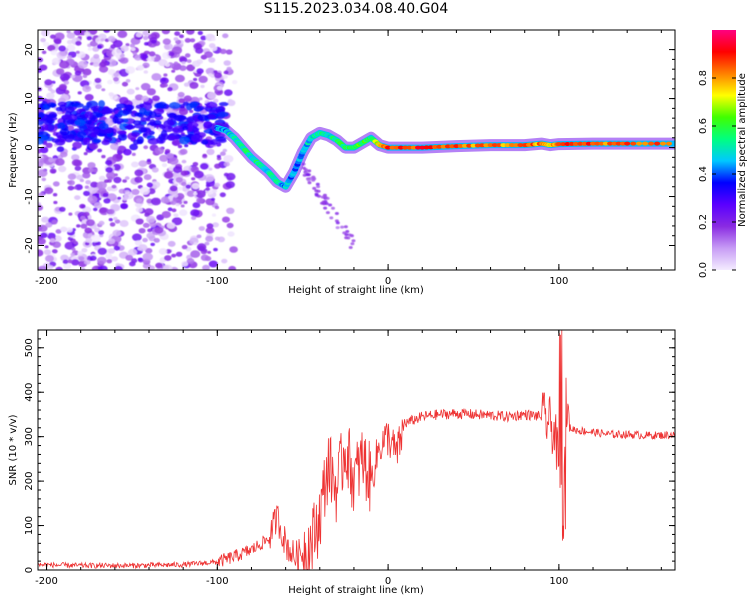 Image resolution: width=750 pixels, height=600 pixels. I want to click on colorbar-tick-label: 0.4, so click(703, 174).